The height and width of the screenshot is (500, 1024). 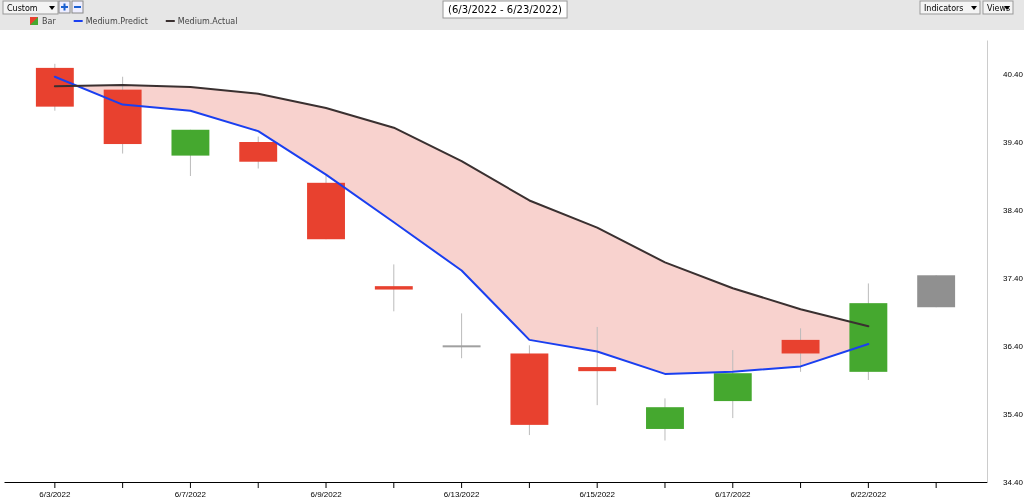 What do you see at coordinates (505, 9) in the screenshot?
I see `chart-title: (6/3/2022 - 6/23/2022)` at bounding box center [505, 9].